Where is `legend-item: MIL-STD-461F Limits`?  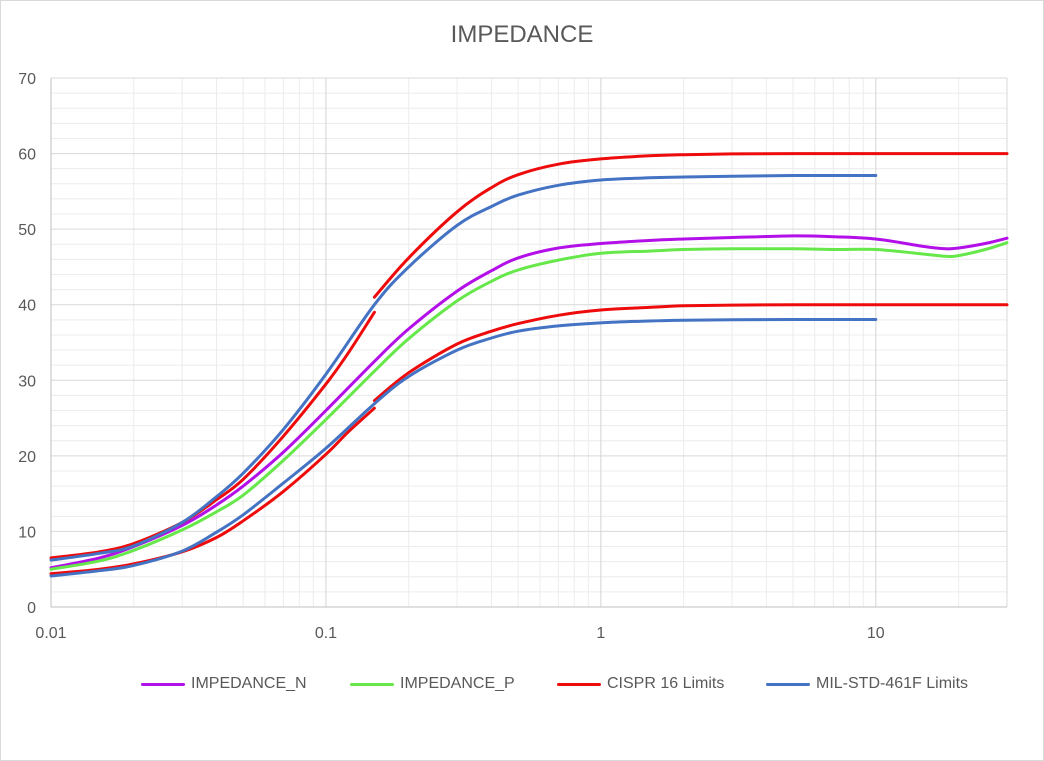 legend-item: MIL-STD-461F Limits is located at coordinates (867, 684).